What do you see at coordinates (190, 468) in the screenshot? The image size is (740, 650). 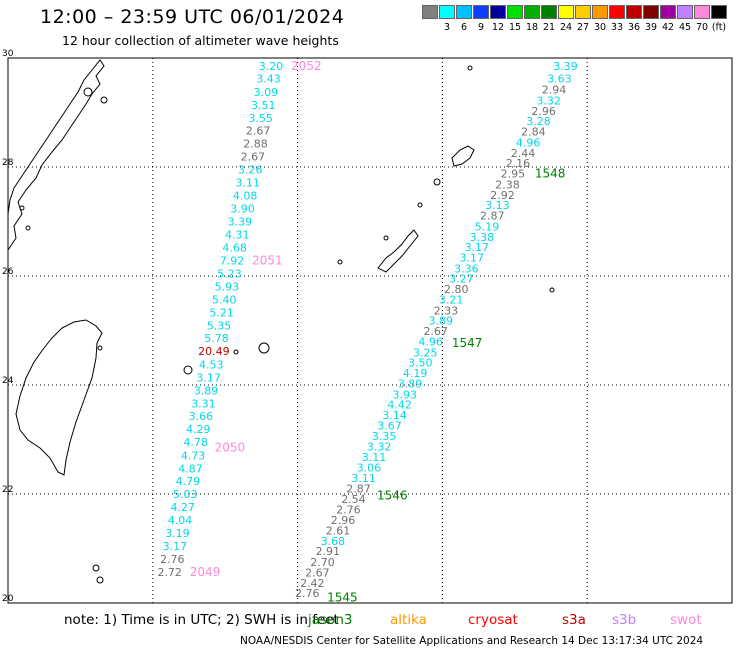 I see `swh-label: 4.87` at bounding box center [190, 468].